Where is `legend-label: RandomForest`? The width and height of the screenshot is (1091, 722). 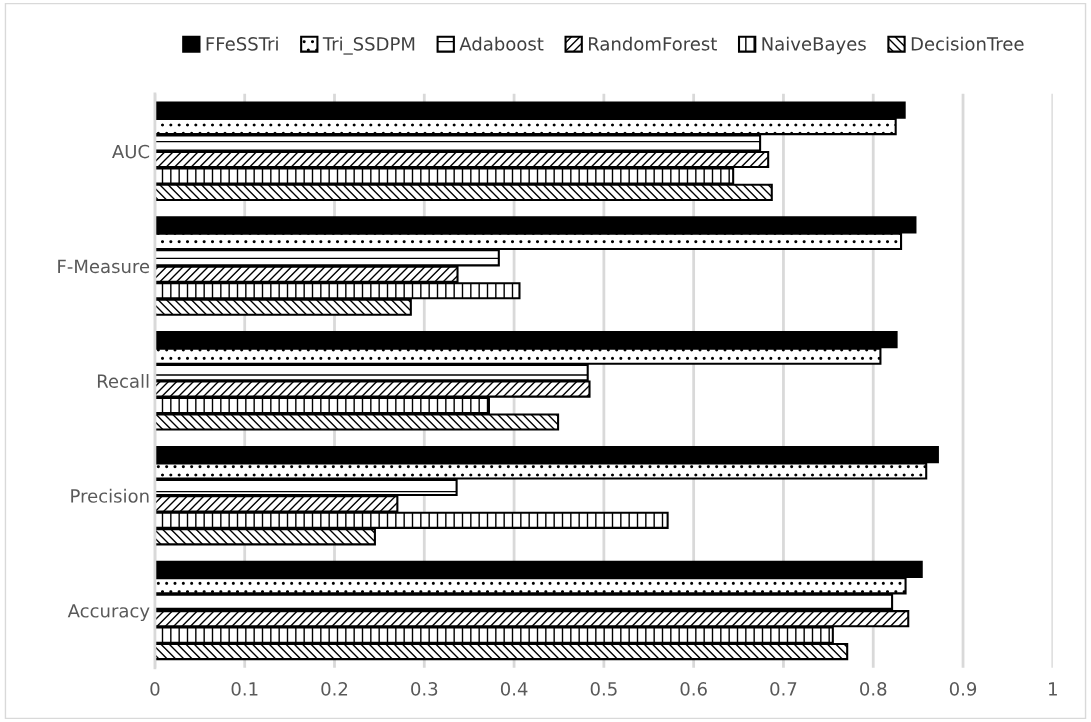 legend-label: RandomForest is located at coordinates (652, 43).